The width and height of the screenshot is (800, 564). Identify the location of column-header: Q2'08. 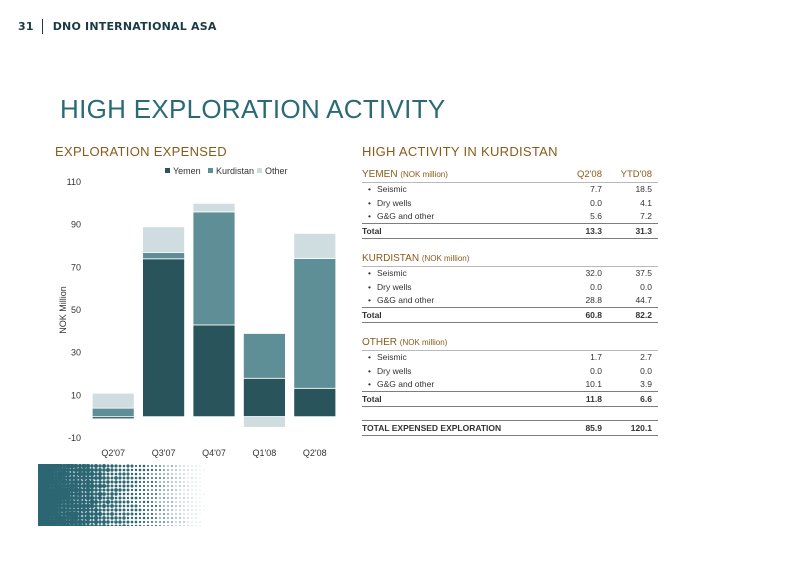
(583, 175).